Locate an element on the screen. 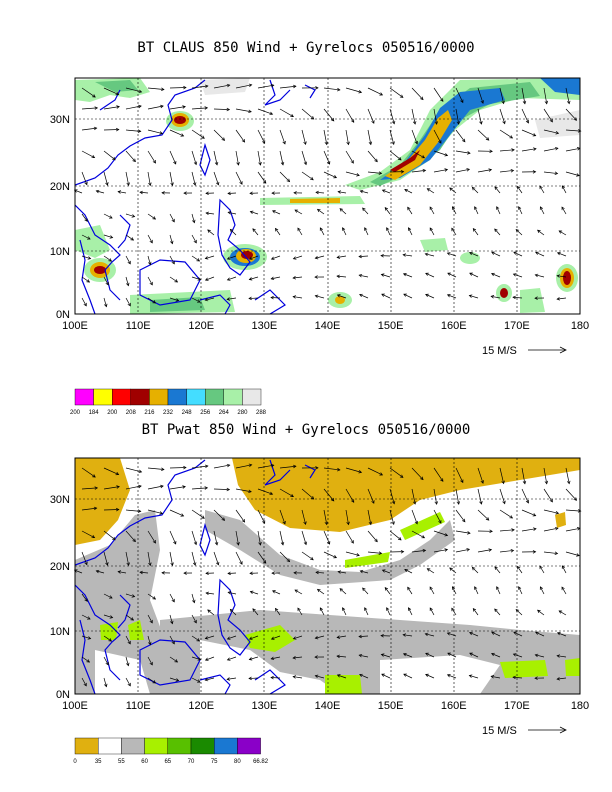 The image size is (612, 792). colorbar-label: 184 is located at coordinates (94, 413).